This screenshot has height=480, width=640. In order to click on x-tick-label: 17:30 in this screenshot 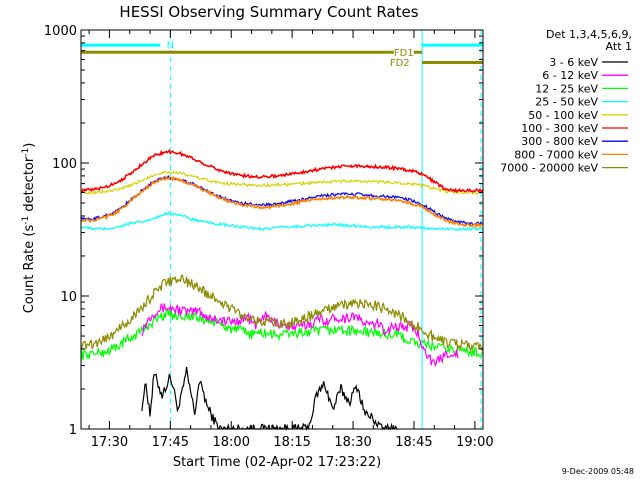, I will do `click(109, 442)`.